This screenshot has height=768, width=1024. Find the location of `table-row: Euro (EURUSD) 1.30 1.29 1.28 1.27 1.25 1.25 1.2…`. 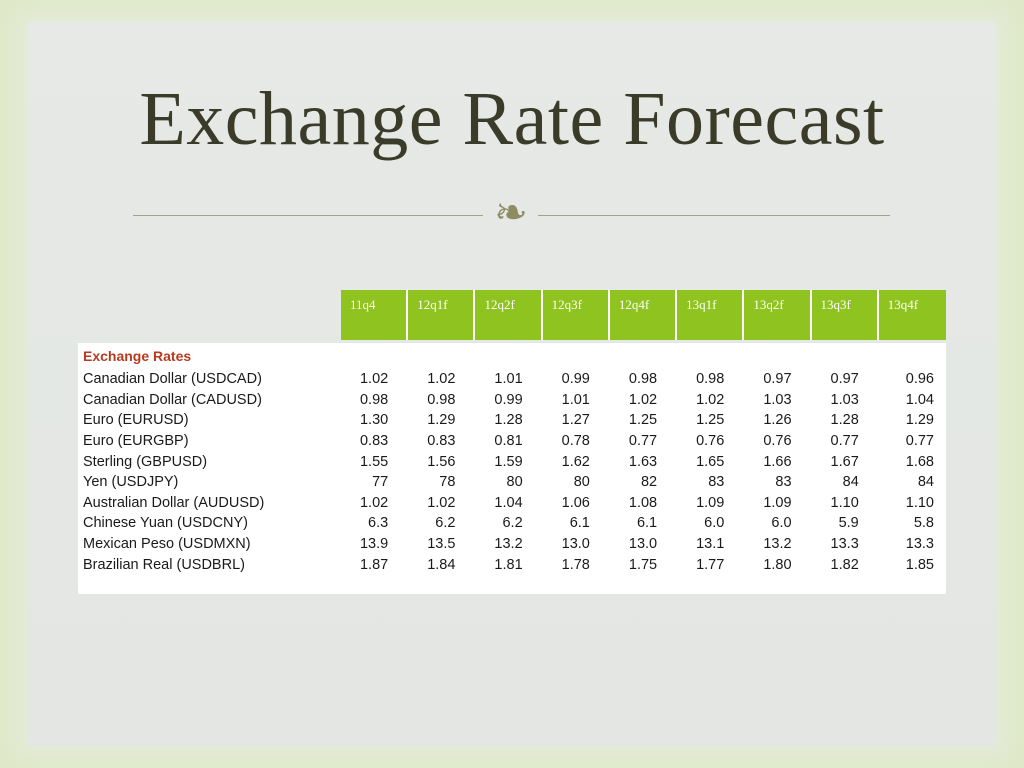

table-row: Euro (EURUSD) 1.30 1.29 1.28 1.27 1.25 1.25 1.2… is located at coordinates (512, 420).